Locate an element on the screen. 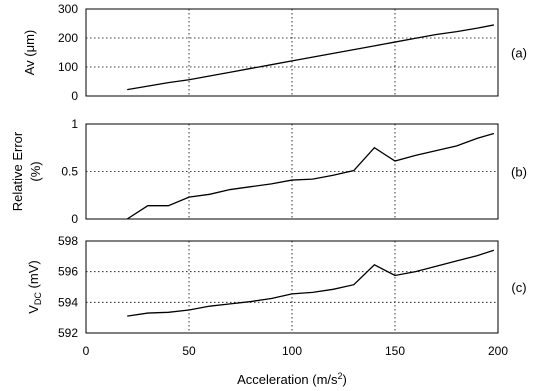 The height and width of the screenshot is (391, 534). x-tick-label: 50 is located at coordinates (189, 351).